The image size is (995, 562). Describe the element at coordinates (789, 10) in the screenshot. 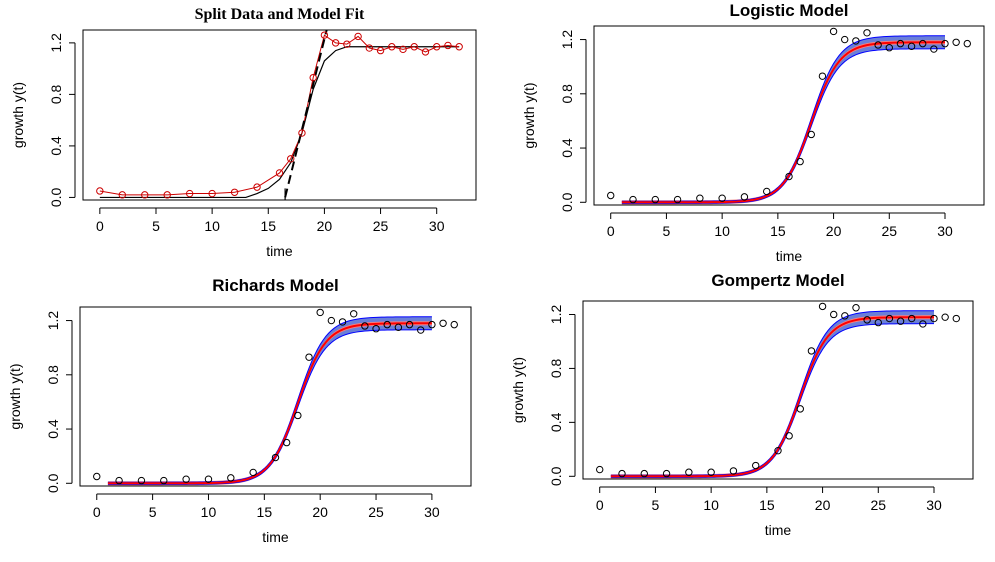

I see `chart-title: Logistic Model` at that location.